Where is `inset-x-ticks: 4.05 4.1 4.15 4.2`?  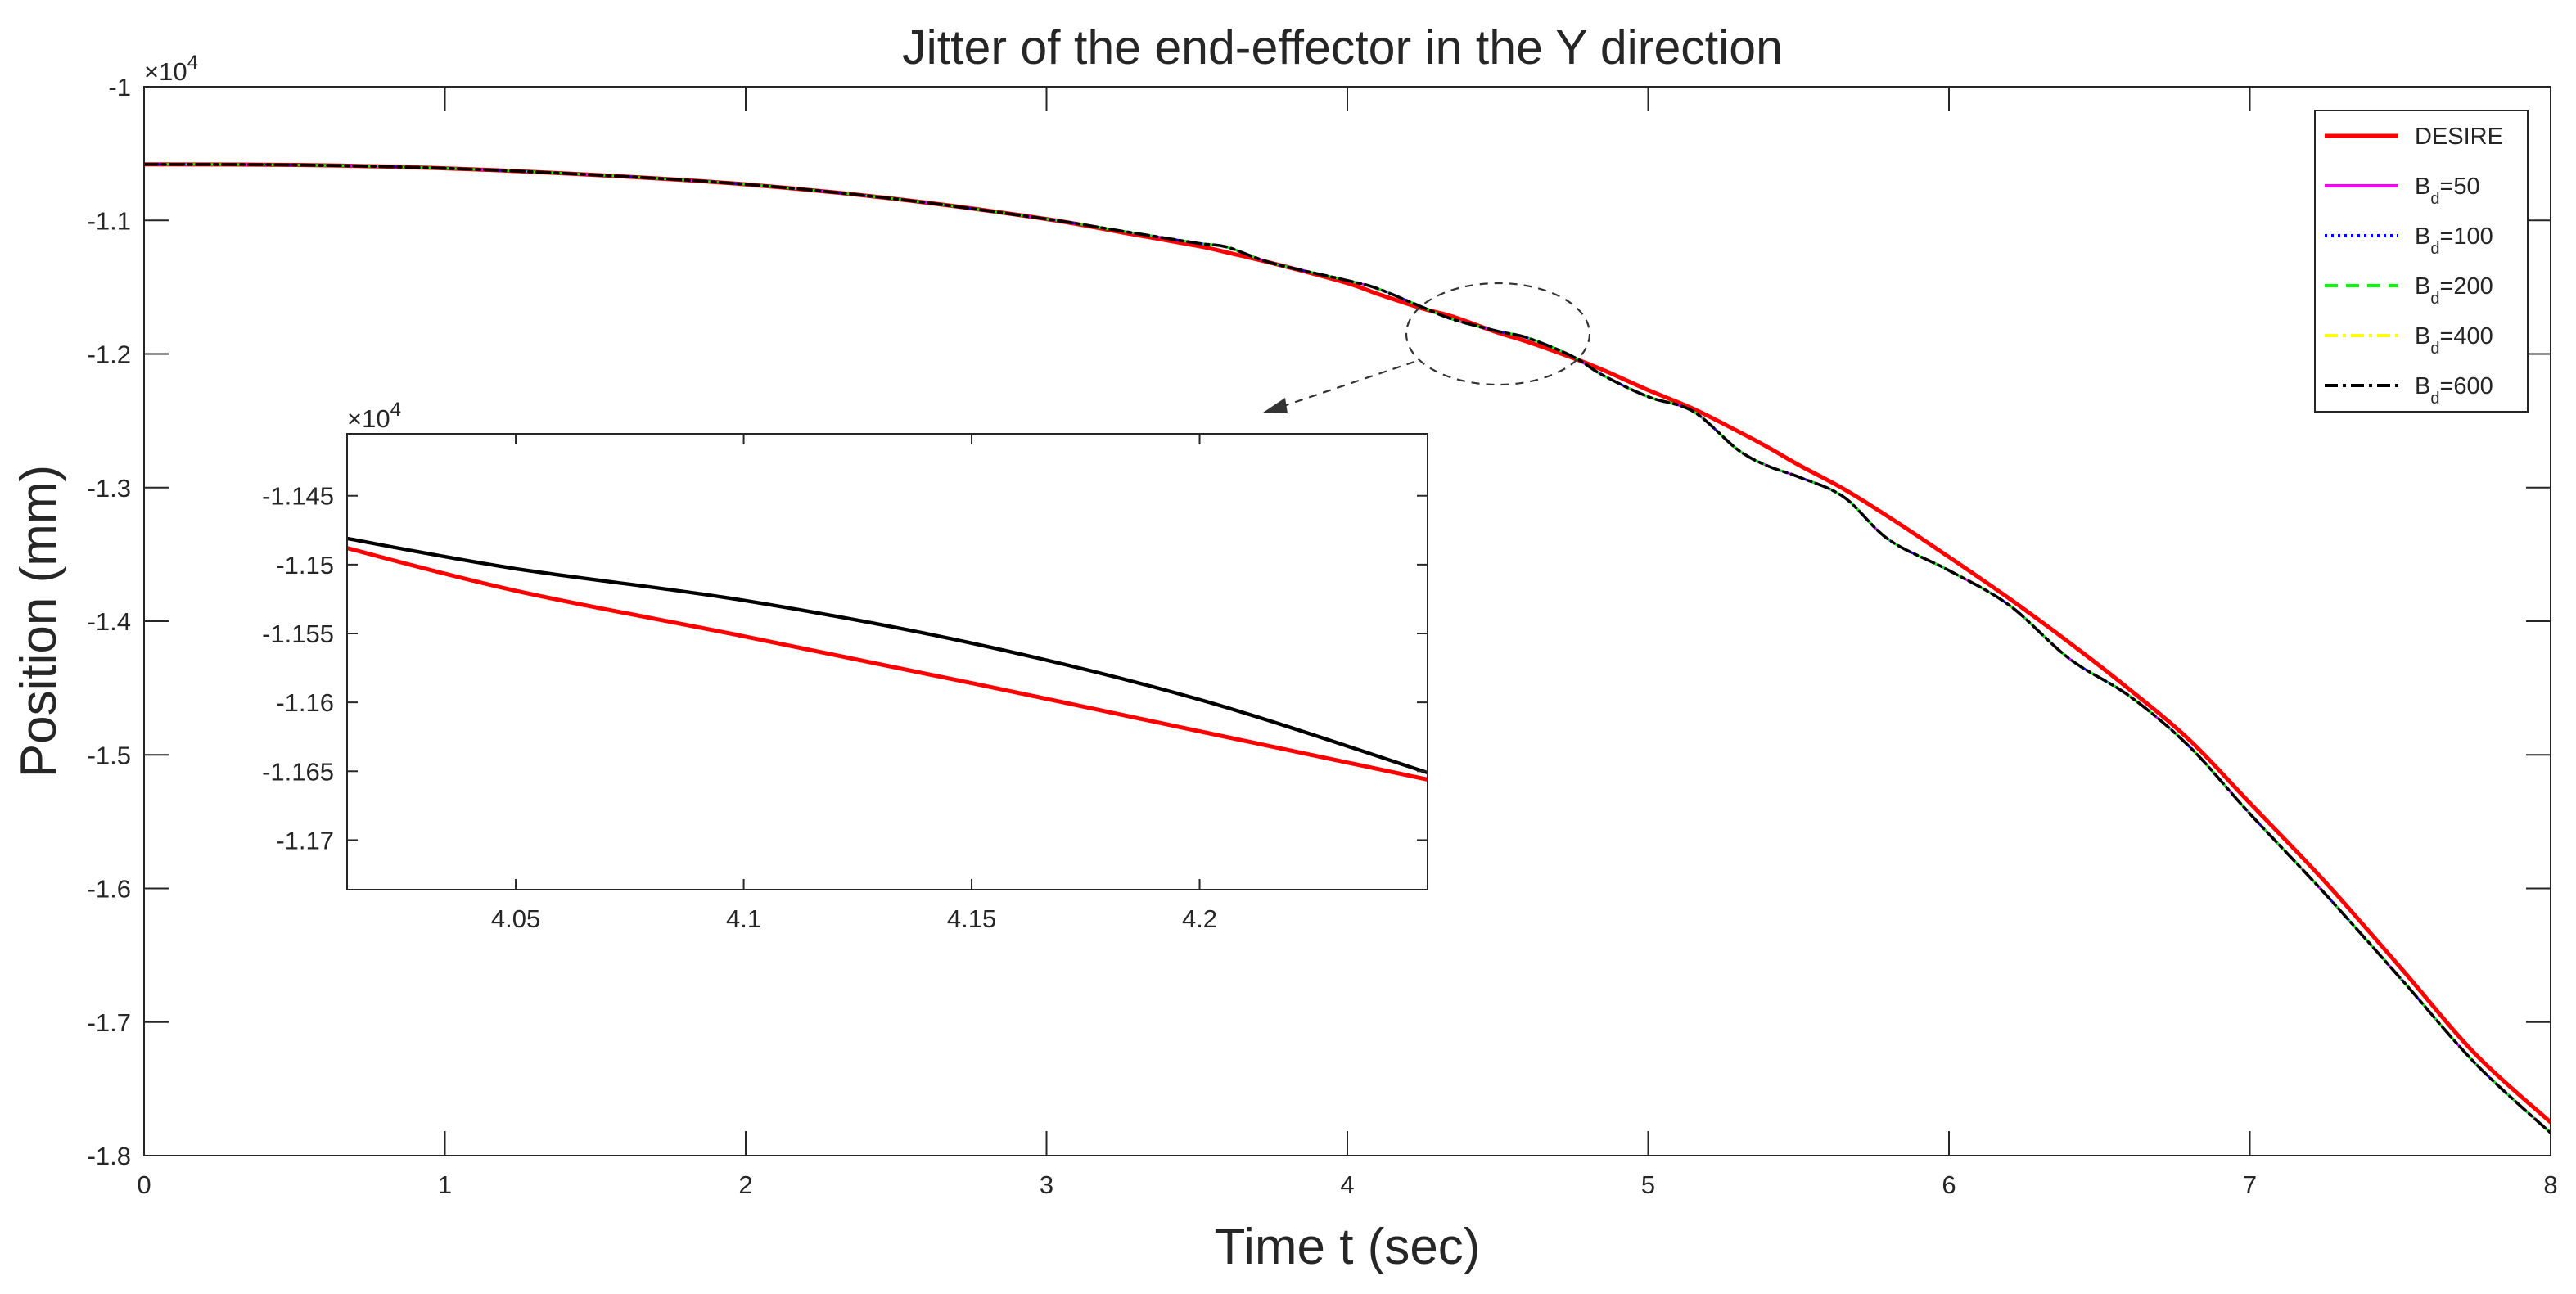
inset-x-ticks: 4.05 4.1 4.15 4.2 is located at coordinates (854, 683).